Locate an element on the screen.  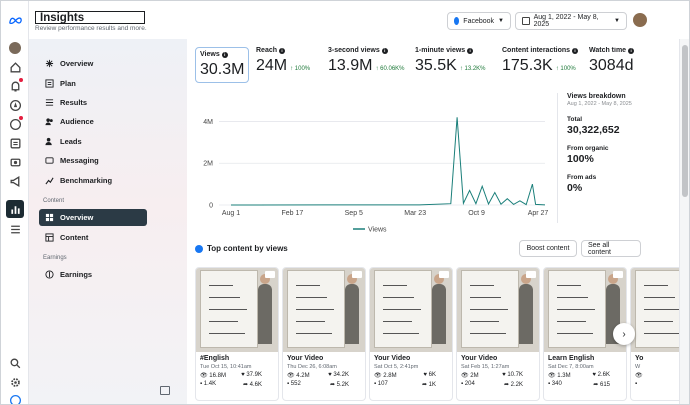
benchmarking-icon is located at coordinates (49, 181).